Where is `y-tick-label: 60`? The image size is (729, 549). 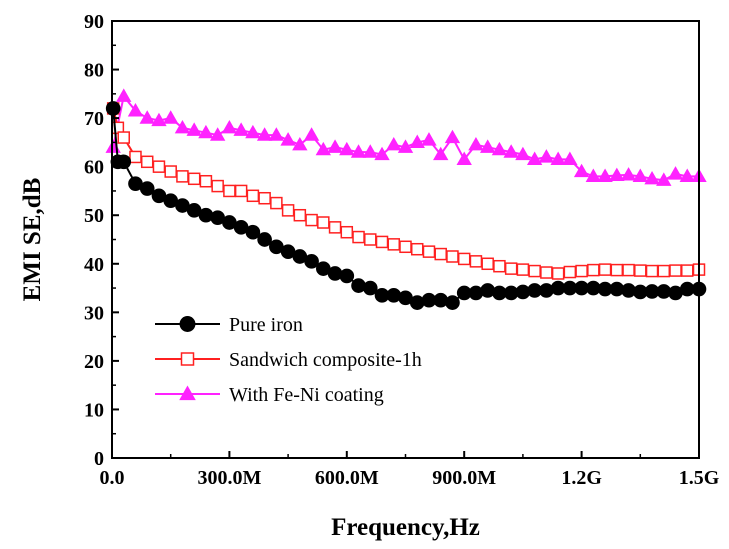 y-tick-label: 60 is located at coordinates (94, 168).